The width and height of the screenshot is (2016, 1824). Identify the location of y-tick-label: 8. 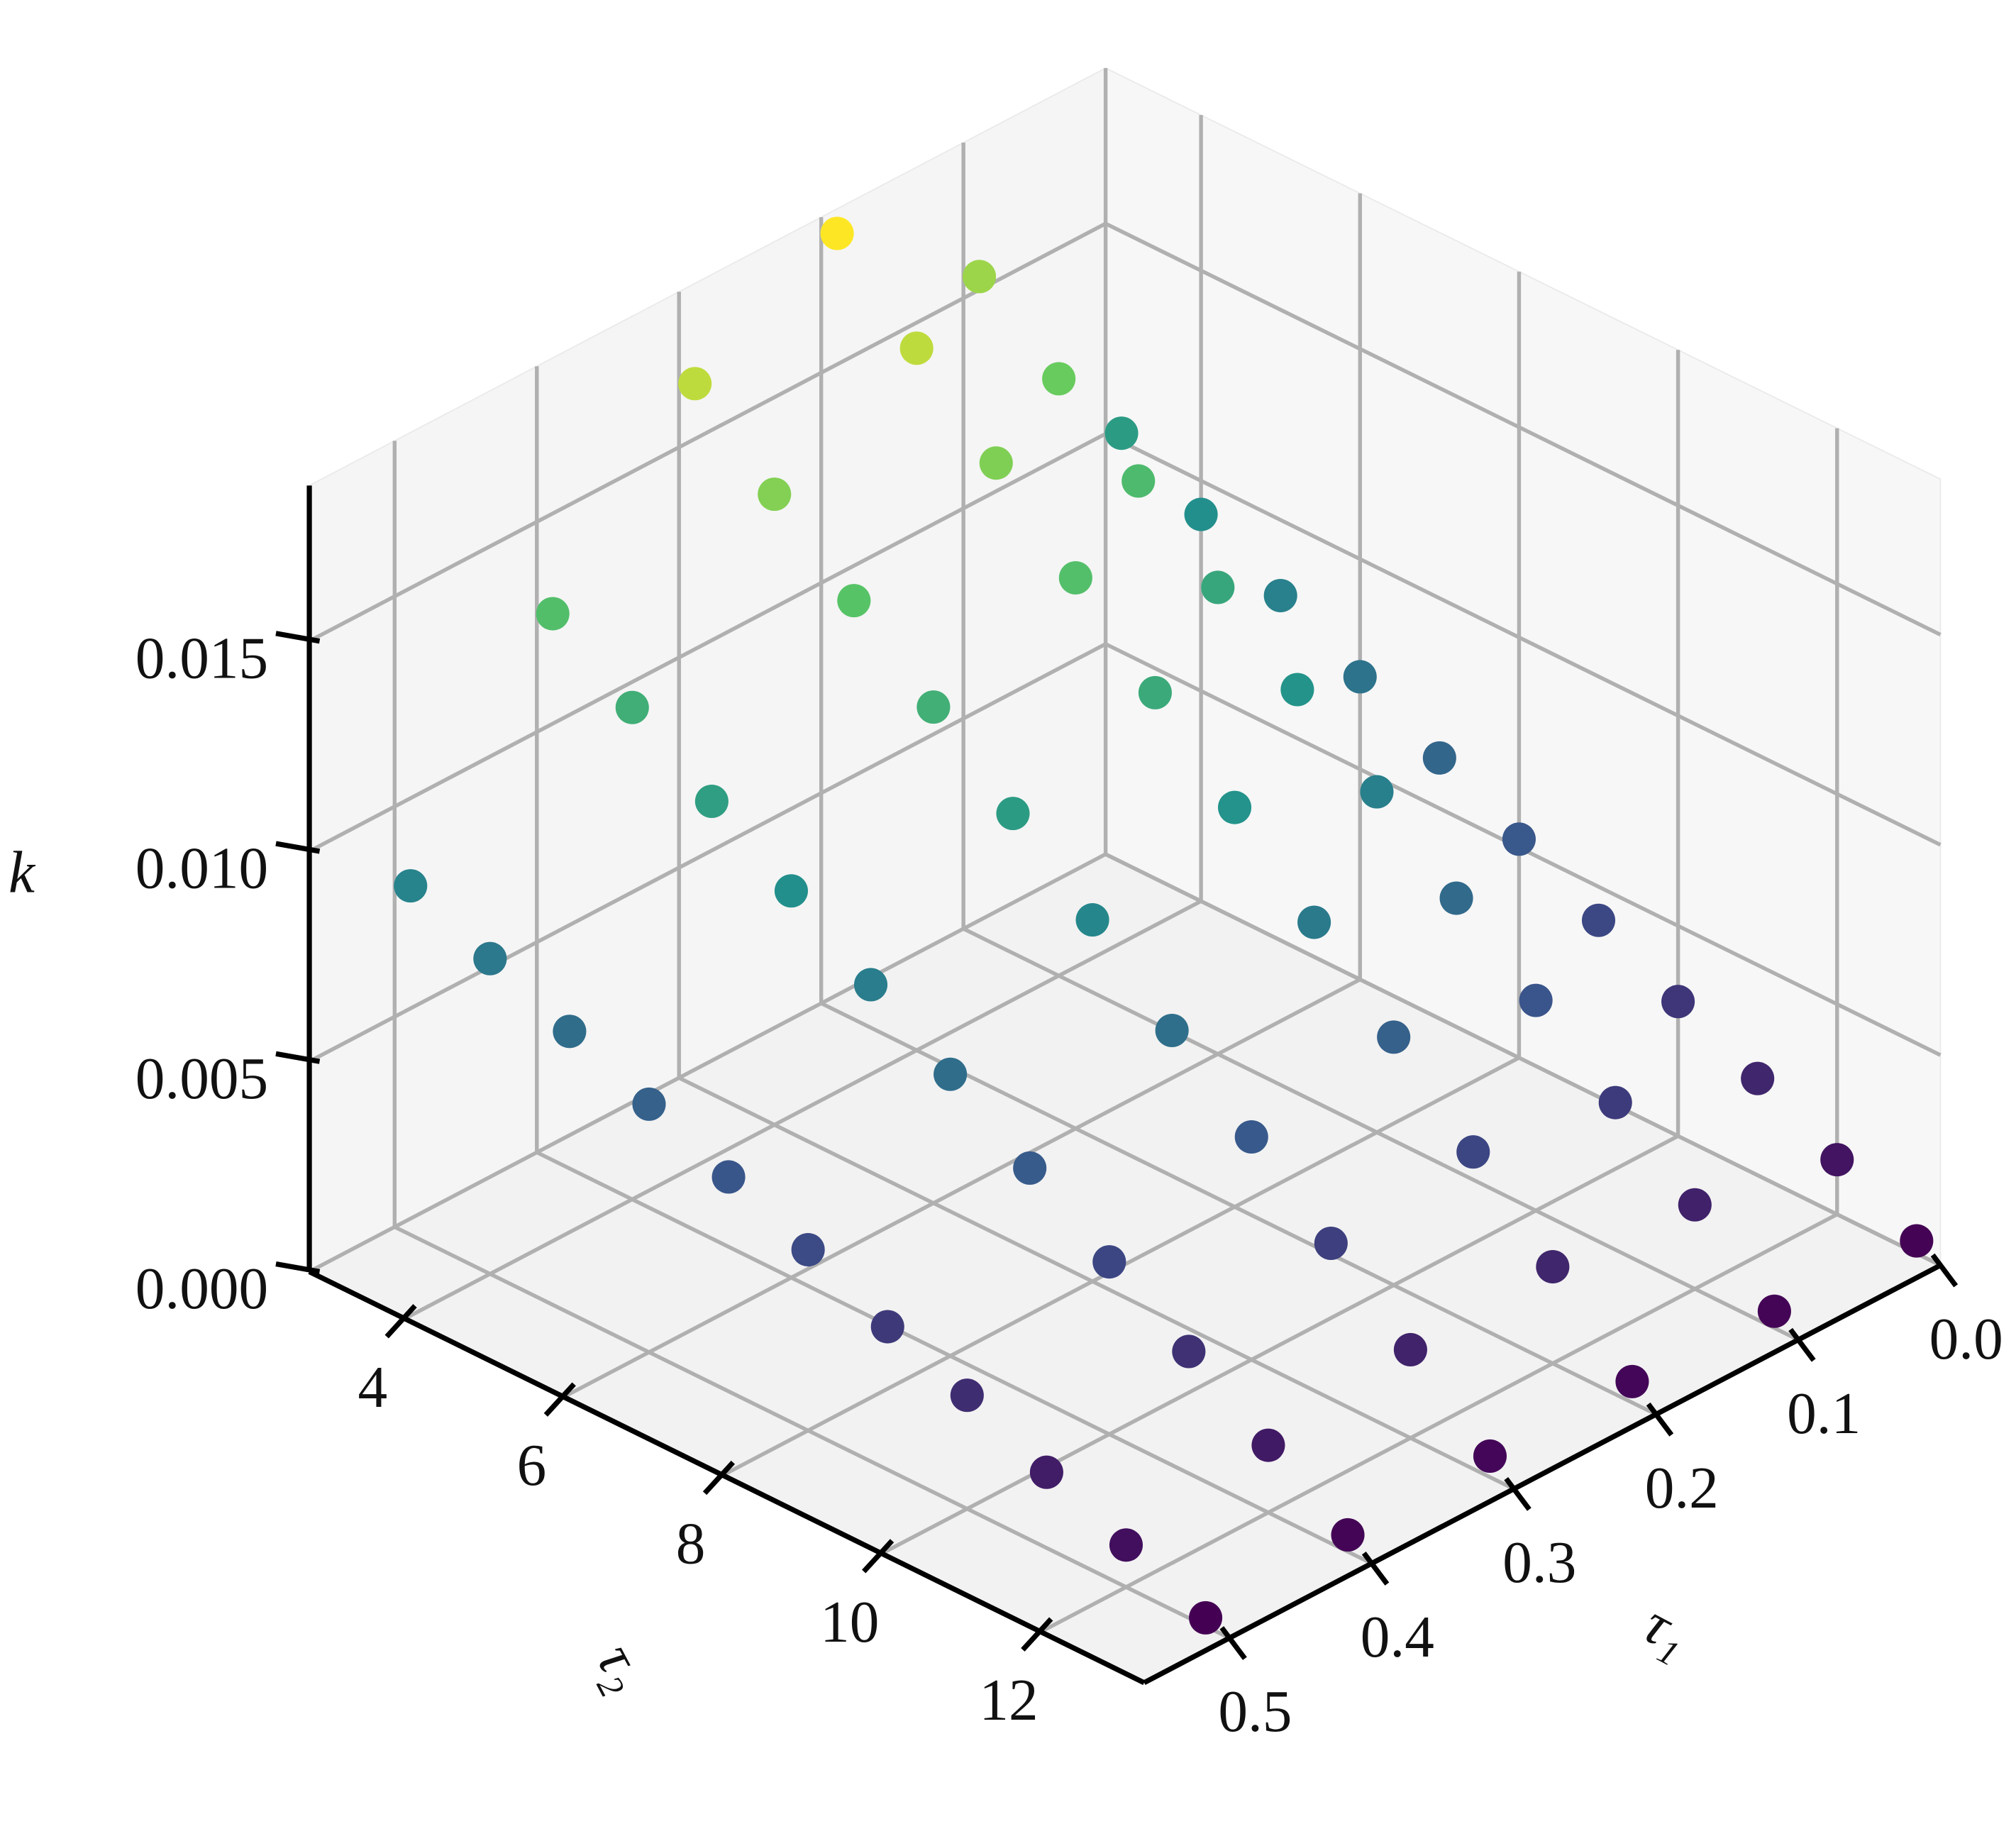
(691, 1545).